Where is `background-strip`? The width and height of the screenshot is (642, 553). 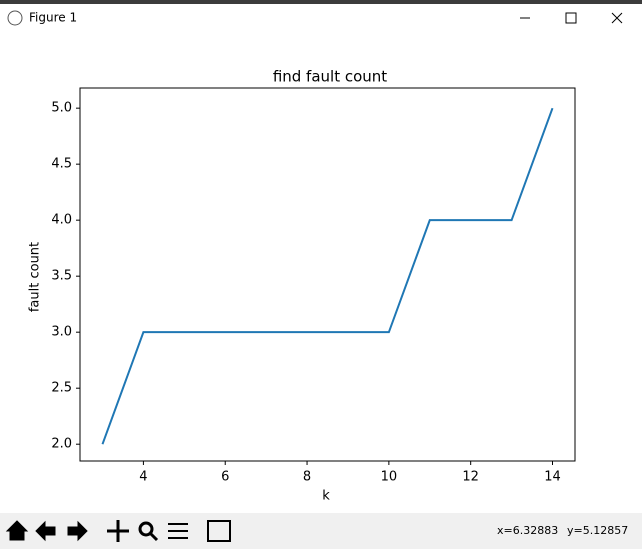 background-strip is located at coordinates (321, 2).